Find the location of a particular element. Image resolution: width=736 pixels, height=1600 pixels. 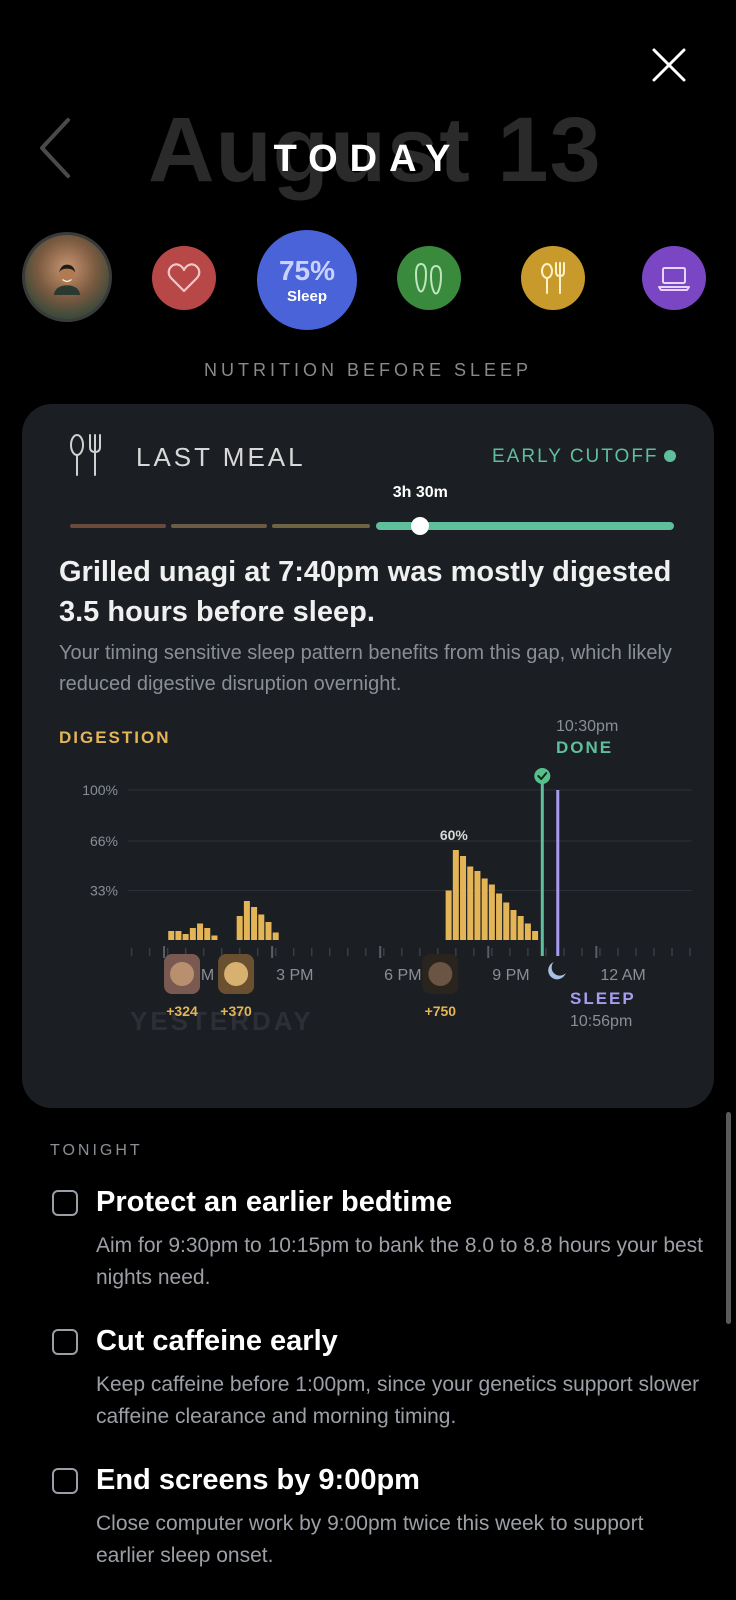

done-time: 10:30pm is located at coordinates (587, 726).